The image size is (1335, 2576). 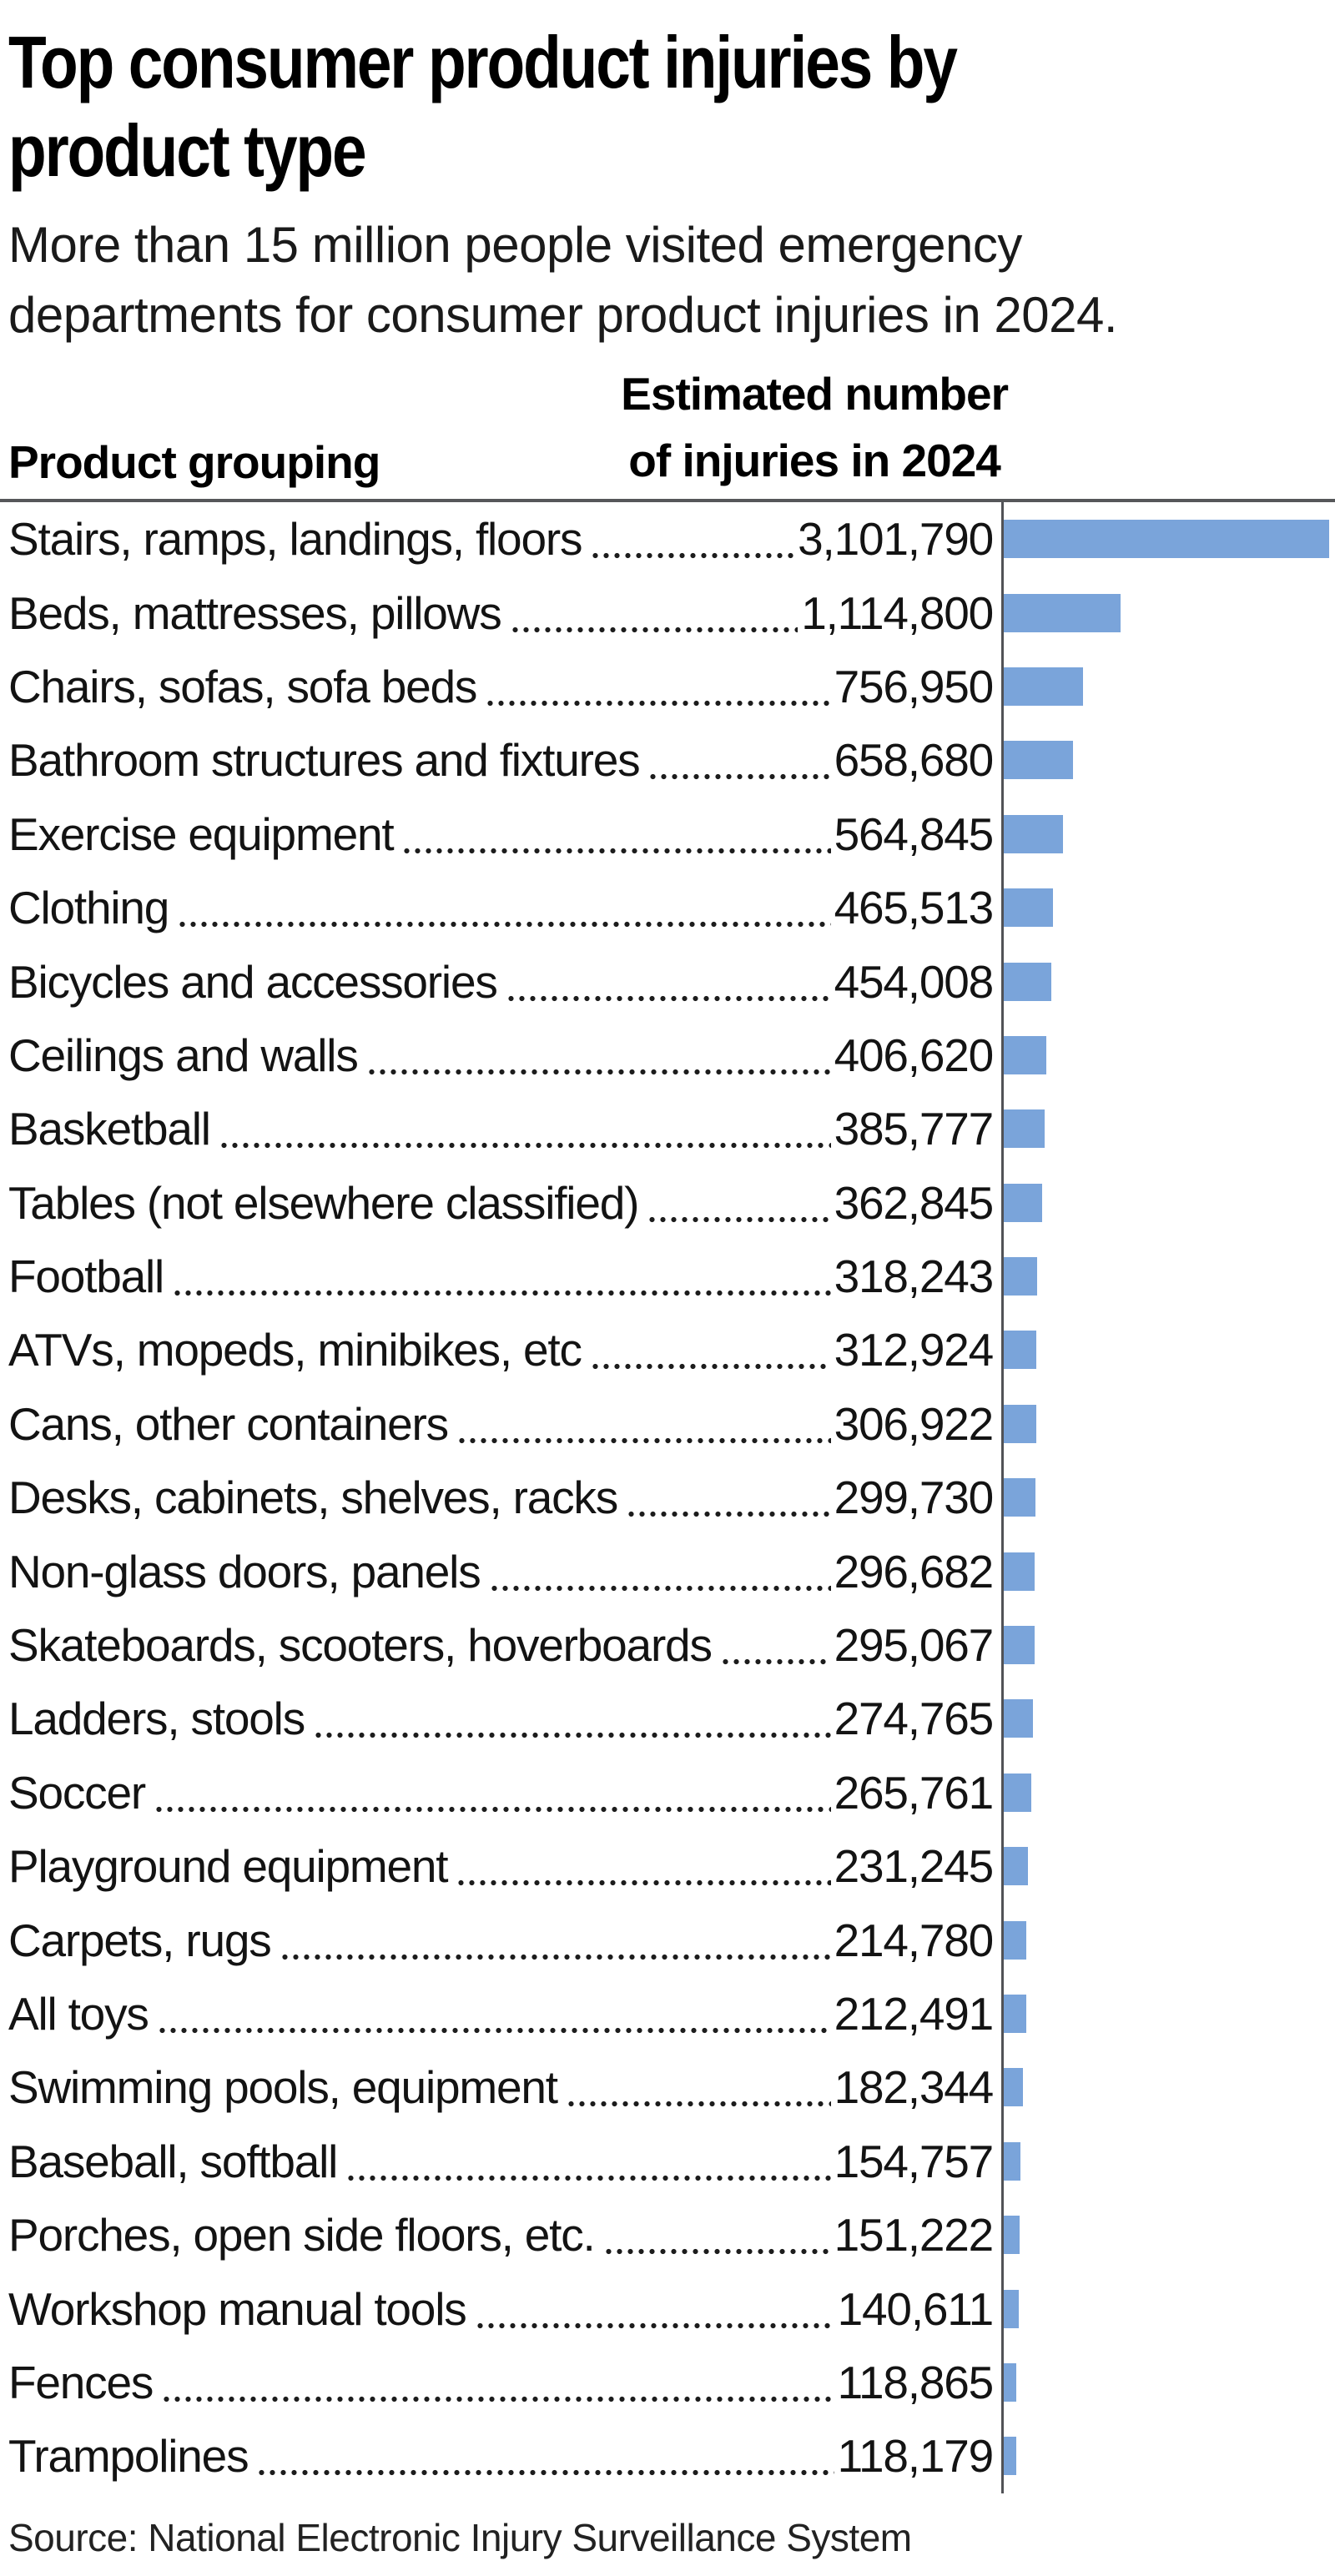 What do you see at coordinates (295, 539) in the screenshot?
I see `product-label: Stairs, ramps, landings, floors` at bounding box center [295, 539].